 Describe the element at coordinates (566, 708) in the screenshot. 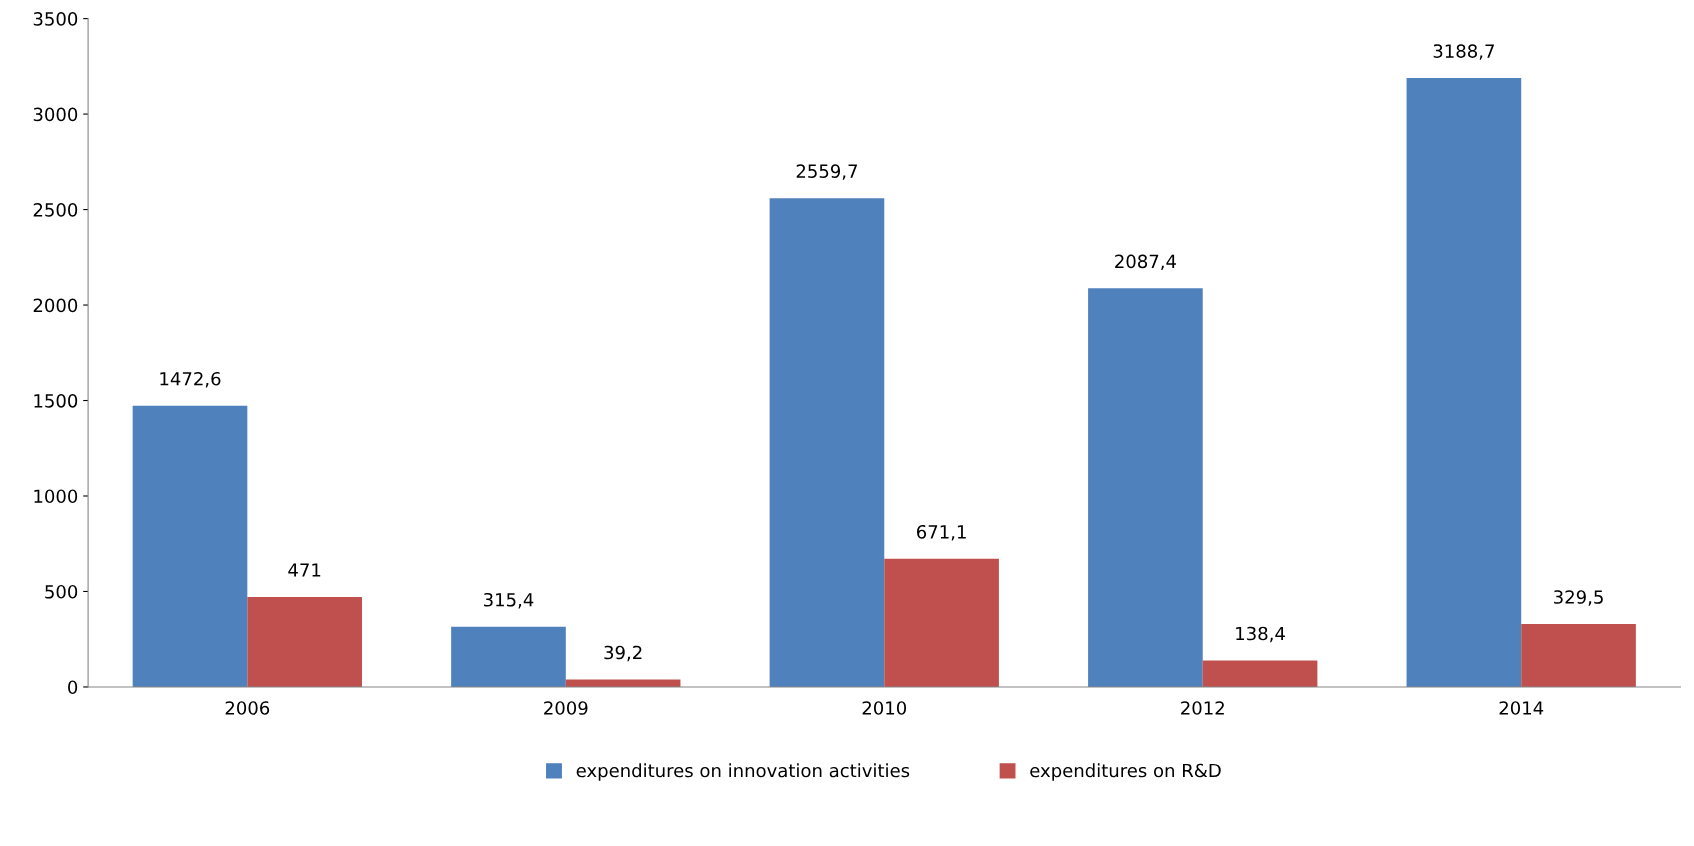

I see `x-tick-label: 2009` at that location.